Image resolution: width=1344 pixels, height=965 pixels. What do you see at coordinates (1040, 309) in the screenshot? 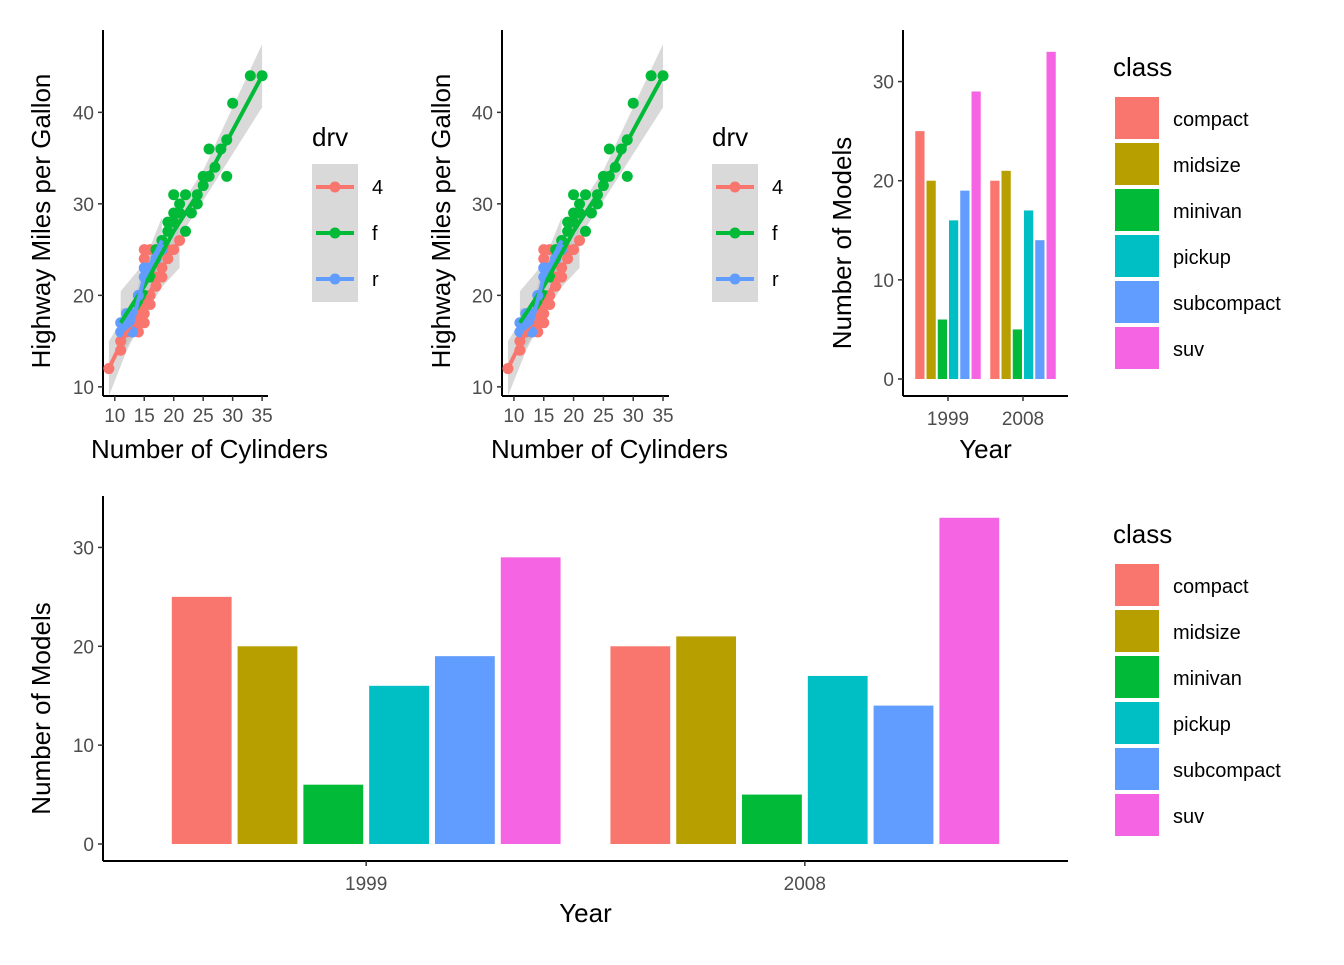
I see `bar-subcompact-2008` at bounding box center [1040, 309].